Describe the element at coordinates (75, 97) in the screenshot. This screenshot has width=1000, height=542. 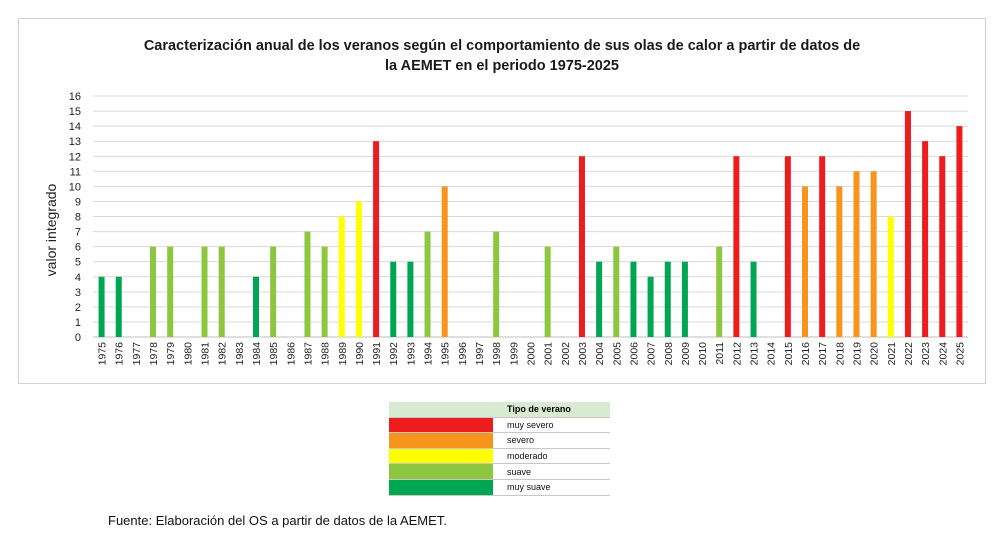
I see `y-tick-16: 16` at that location.